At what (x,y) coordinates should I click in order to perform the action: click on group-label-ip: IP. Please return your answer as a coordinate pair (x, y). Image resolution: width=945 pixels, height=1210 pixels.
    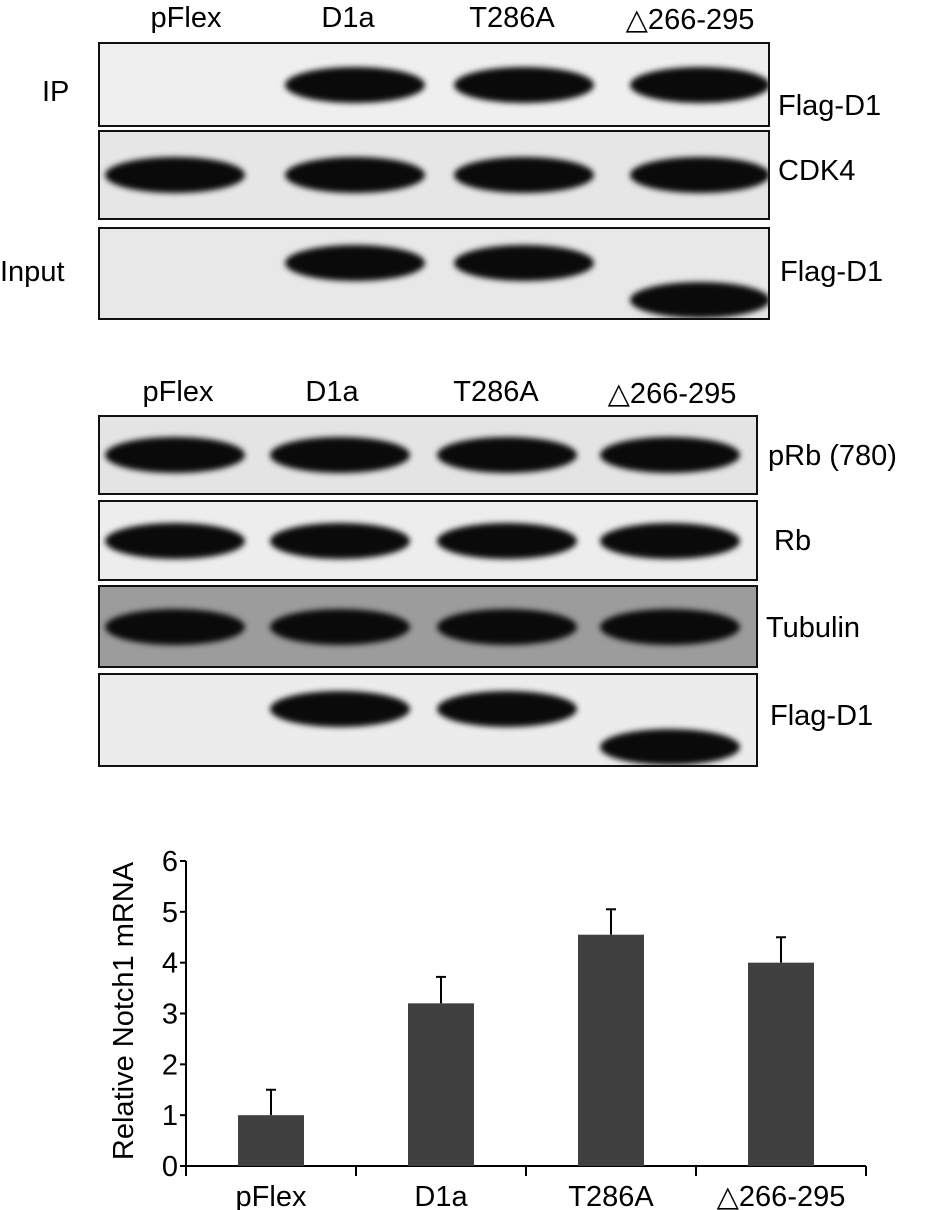
    Looking at the image, I should click on (56, 92).